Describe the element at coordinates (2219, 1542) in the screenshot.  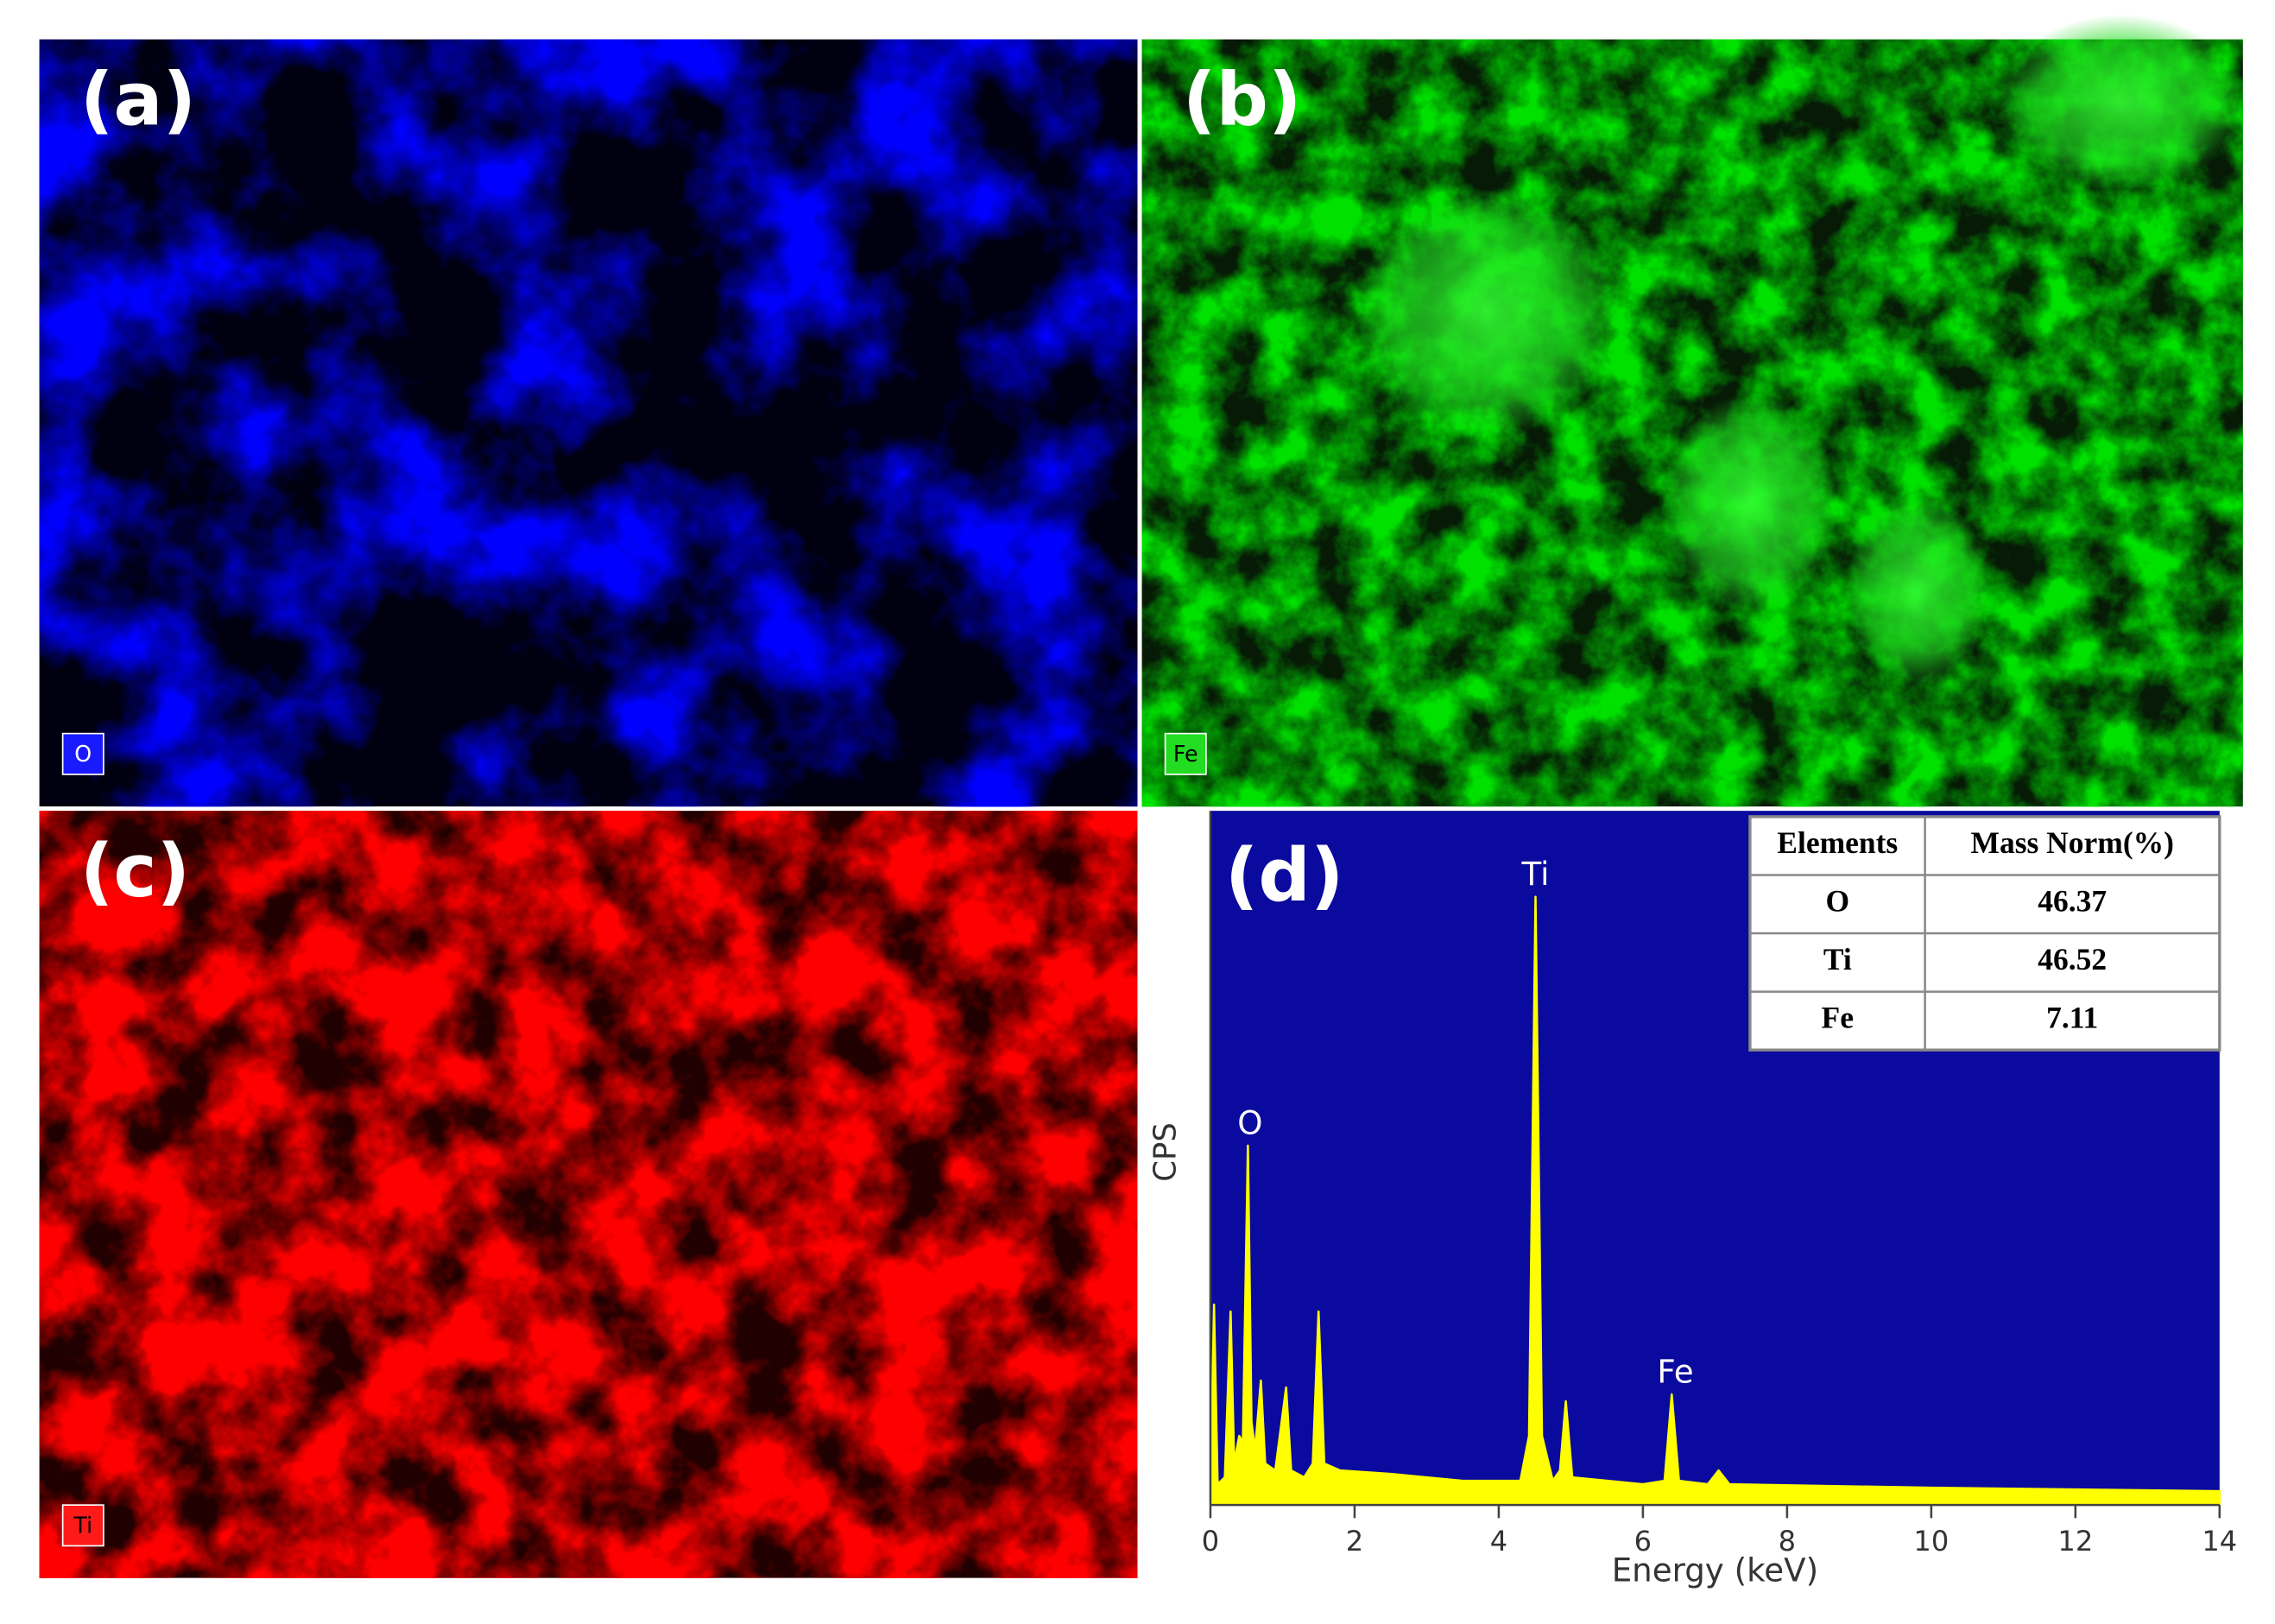
I see `x-tick-label: 14` at that location.